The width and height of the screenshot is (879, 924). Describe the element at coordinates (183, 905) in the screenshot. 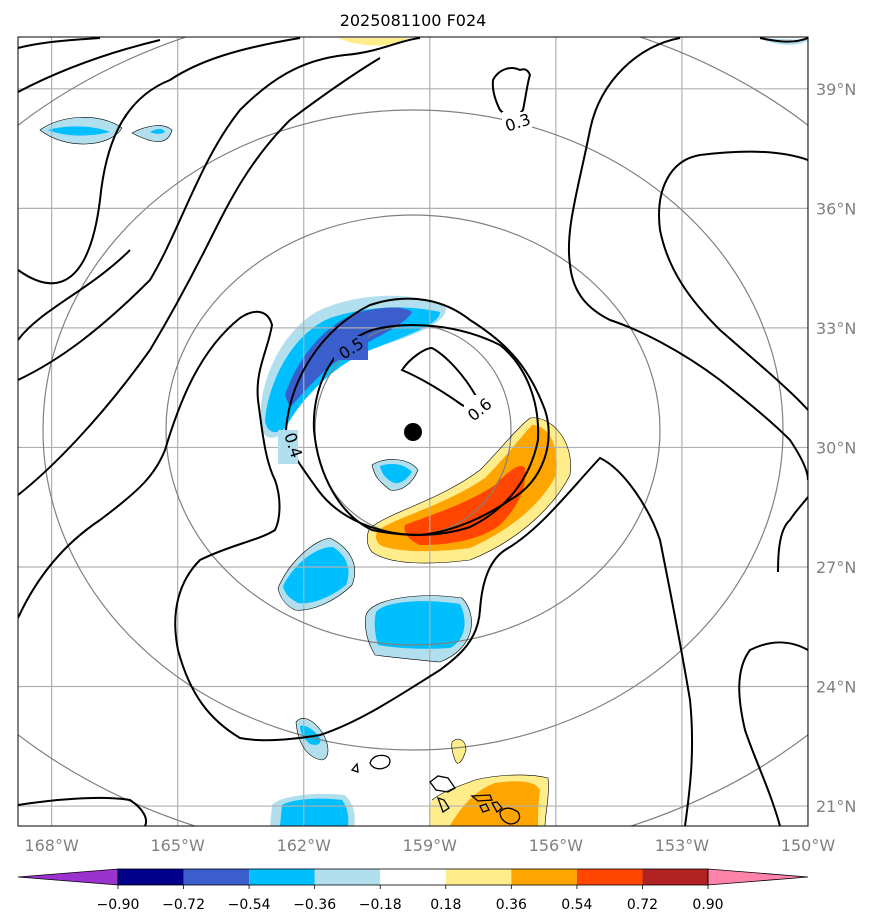

I see `colorbar-tick-label: −0.72` at that location.